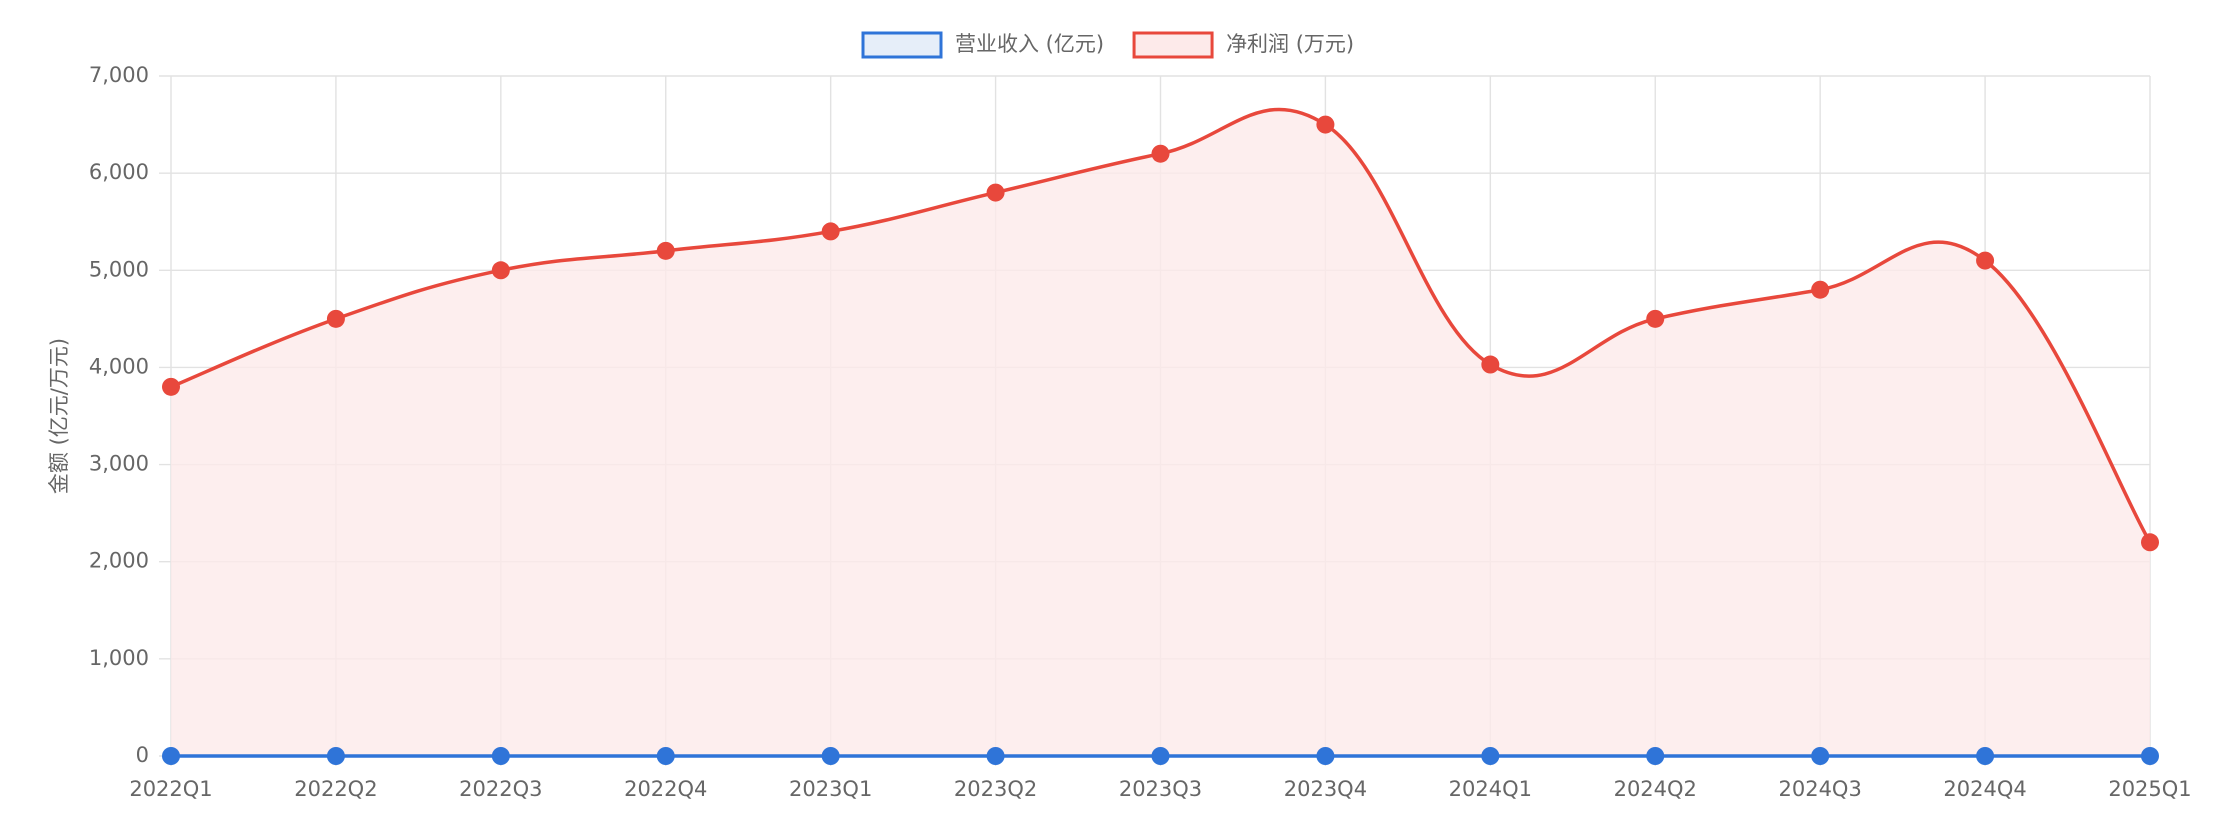 Image resolution: width=2221 pixels, height=815 pixels. I want to click on x-tick-label: 2022Q4, so click(665, 789).